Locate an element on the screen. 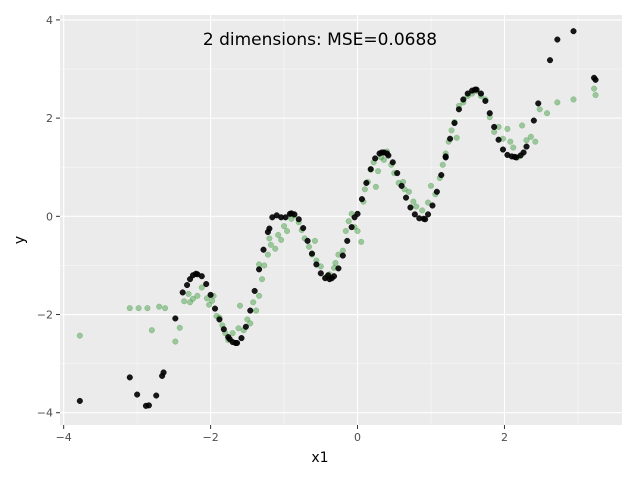 The width and height of the screenshot is (640, 480). x-tick-label: 2 is located at coordinates (504, 437).